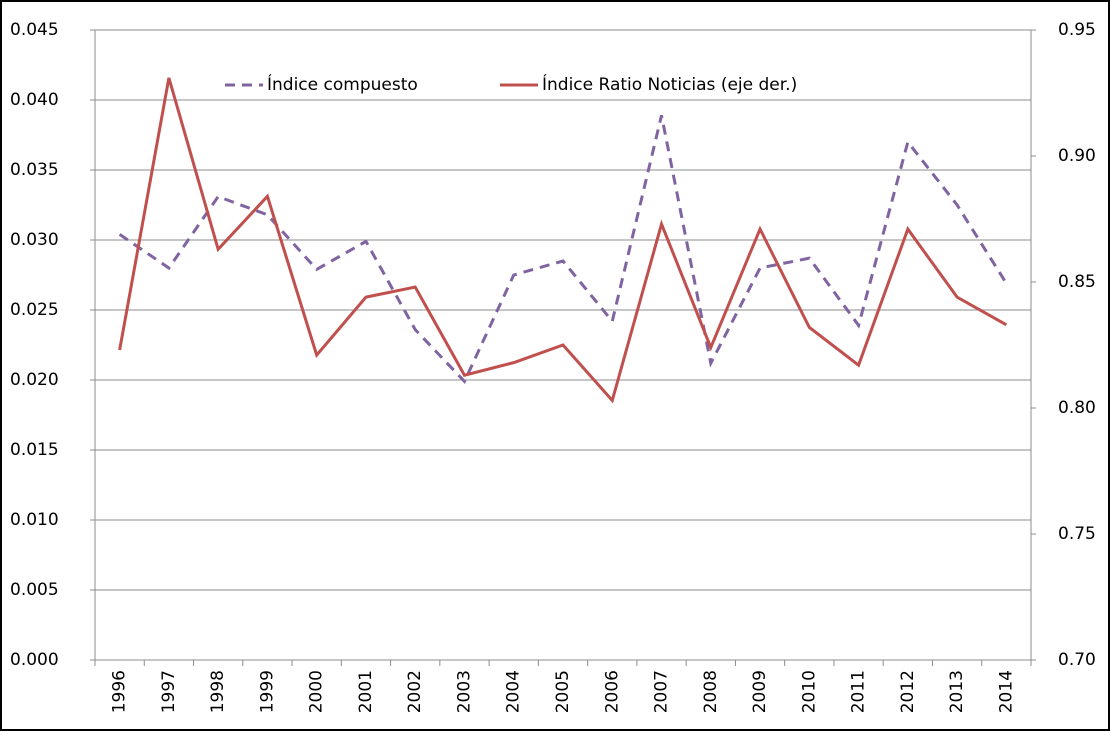 Image resolution: width=1110 pixels, height=731 pixels. Describe the element at coordinates (1006, 691) in the screenshot. I see `x-tick-label: 2014` at that location.